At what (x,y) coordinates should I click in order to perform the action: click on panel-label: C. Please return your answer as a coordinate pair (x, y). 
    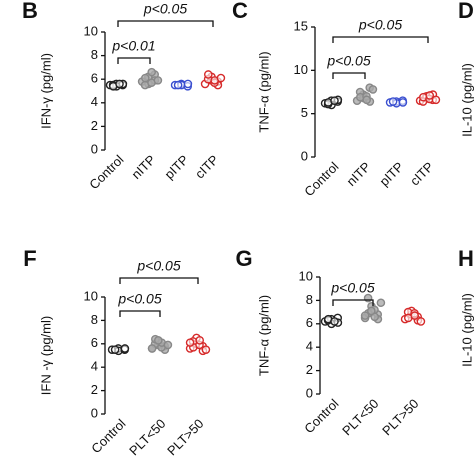
    Looking at the image, I should click on (240, 11).